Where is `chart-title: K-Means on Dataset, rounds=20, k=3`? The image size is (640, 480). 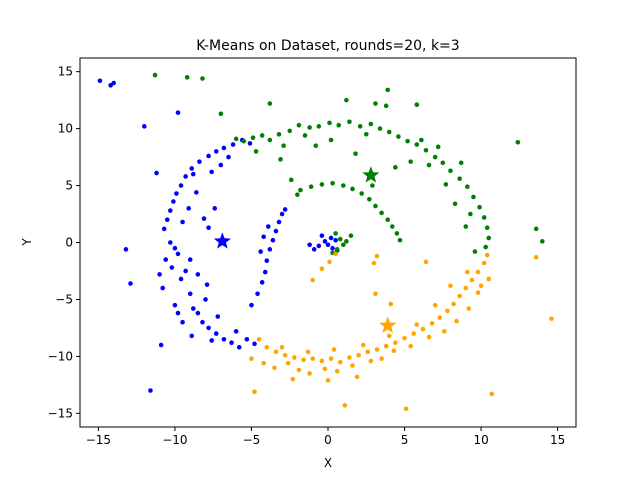
chart-title: K-Means on Dataset, rounds=20, k=3 is located at coordinates (327, 46).